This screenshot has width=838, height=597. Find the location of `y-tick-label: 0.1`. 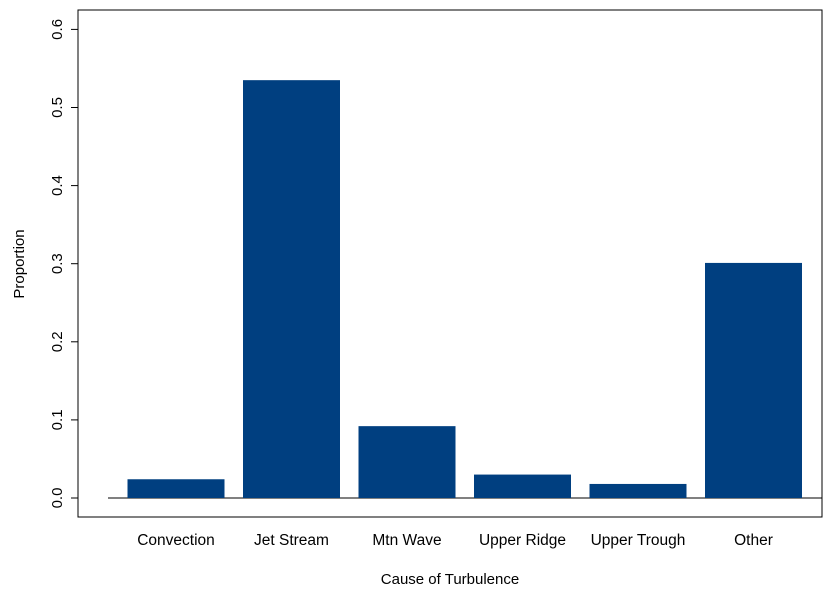

y-tick-label: 0.1 is located at coordinates (57, 419).